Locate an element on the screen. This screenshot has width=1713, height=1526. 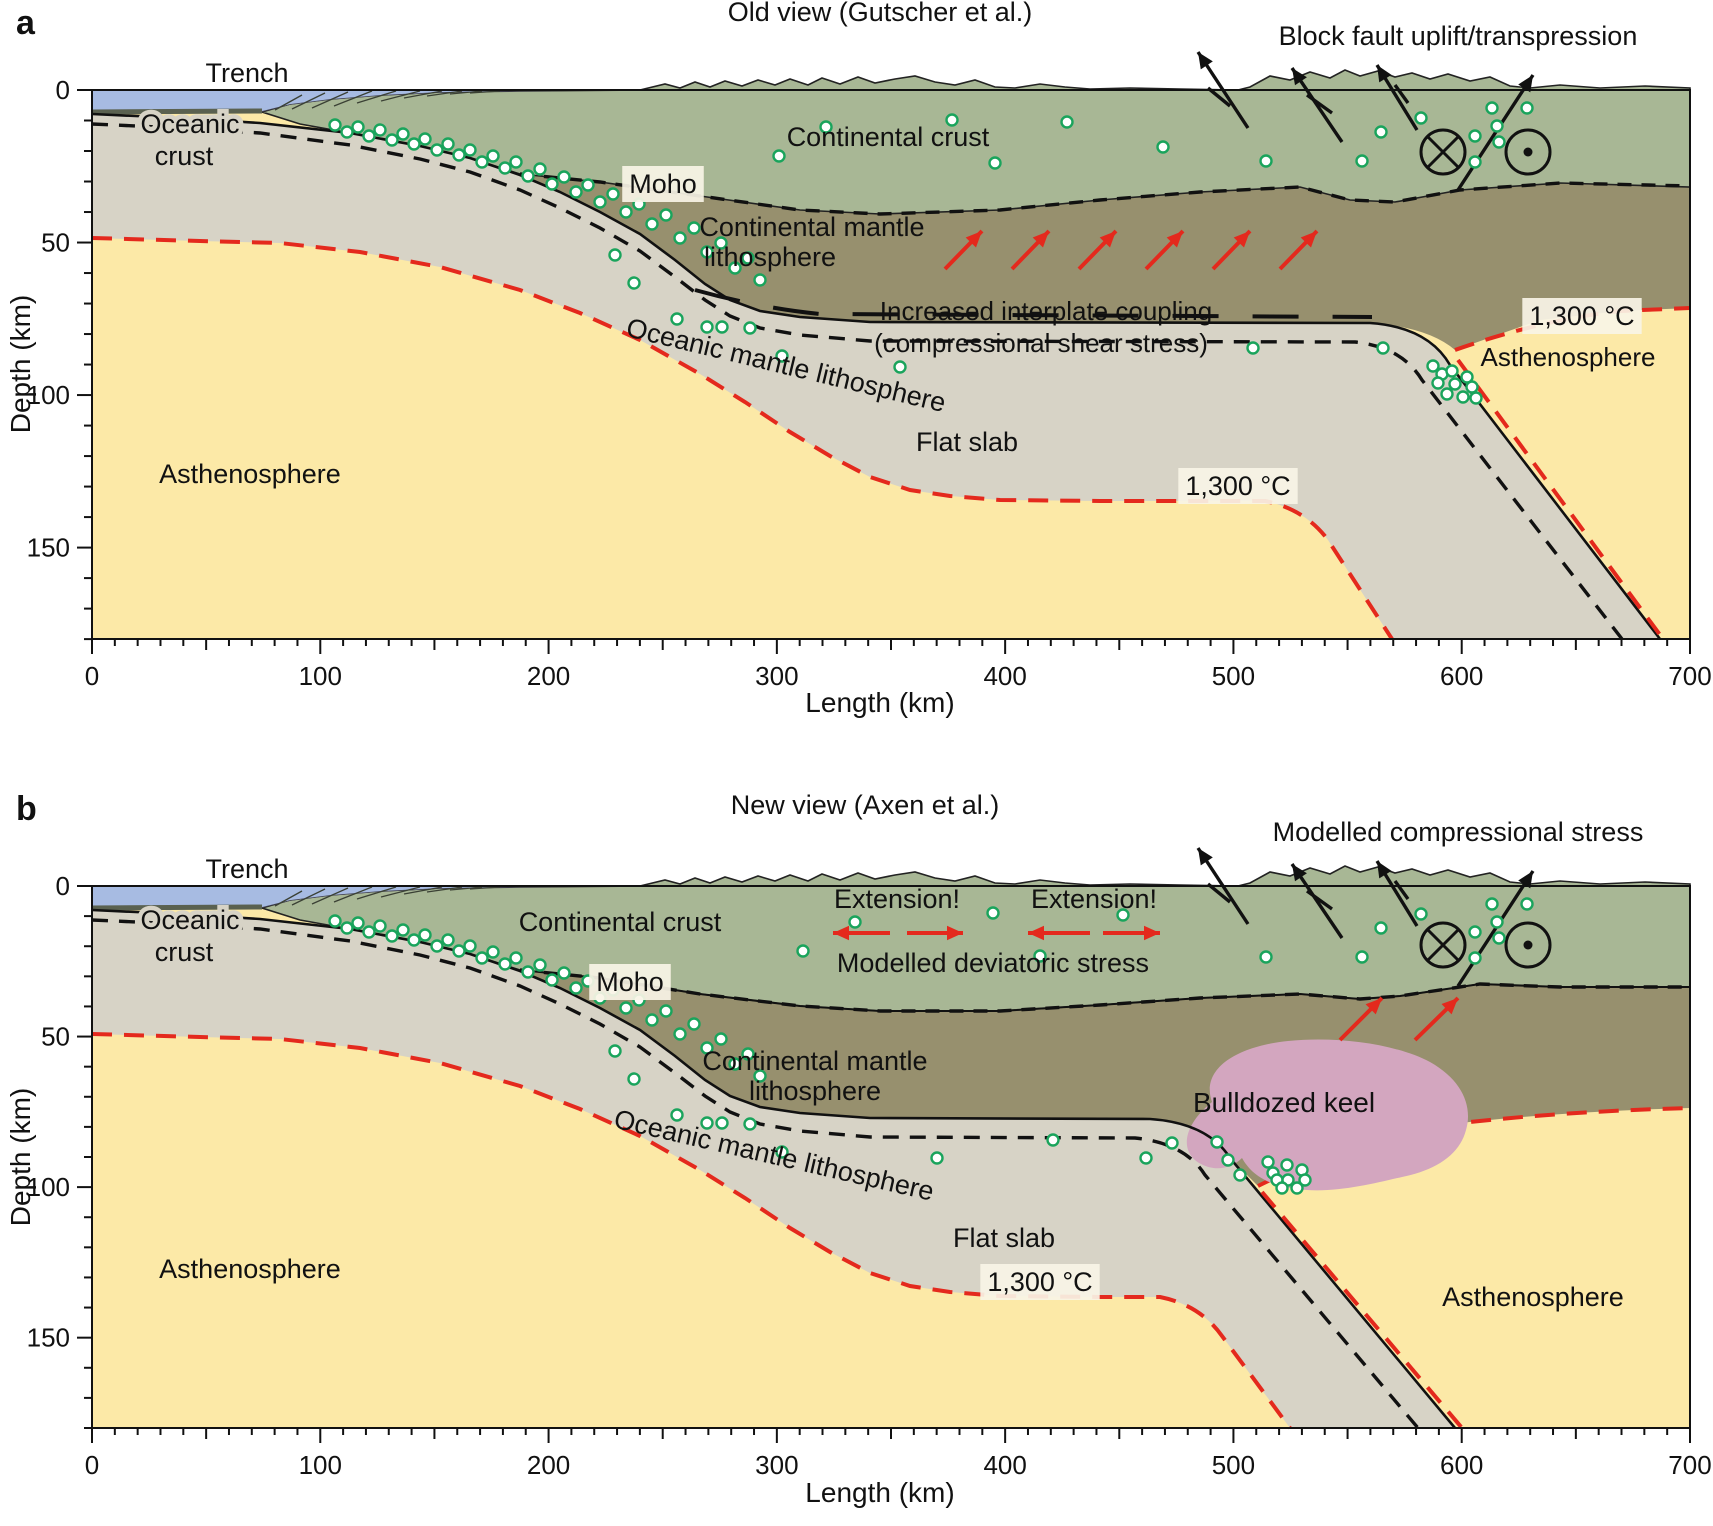
compressional-stress-label: Modelled compressional stress is located at coordinates (1458, 832).